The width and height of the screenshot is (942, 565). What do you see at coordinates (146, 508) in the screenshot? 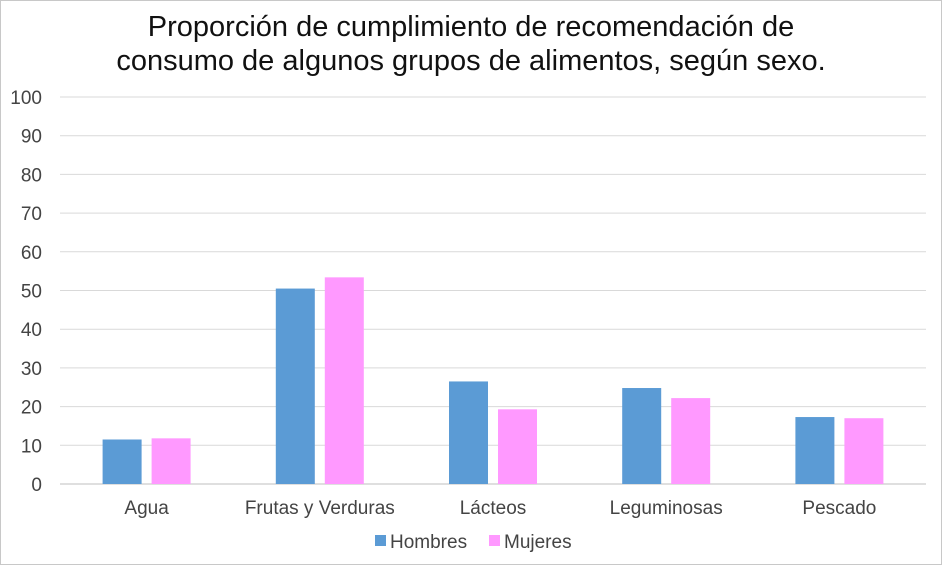
I see `x-category-label: Agua` at bounding box center [146, 508].